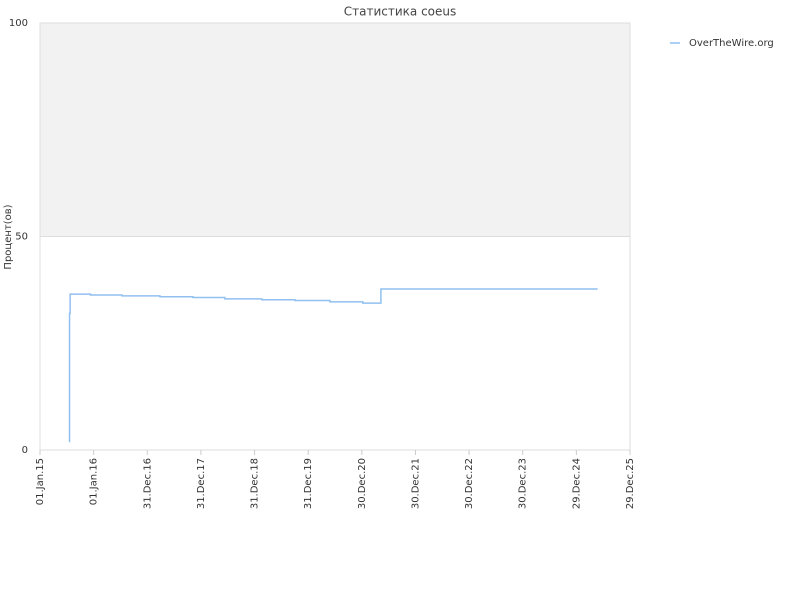  I want to click on y-tick-label: 0, so click(25, 450).